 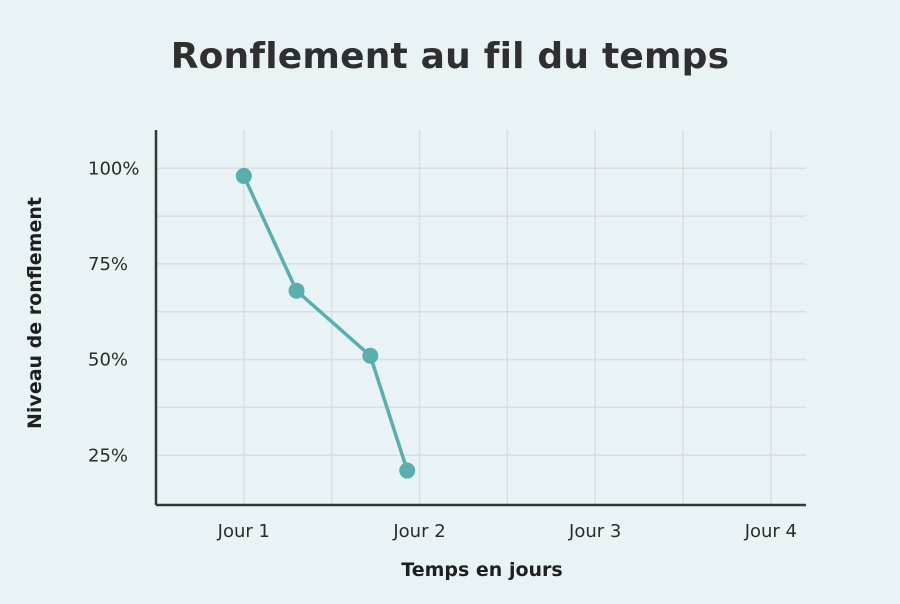 What do you see at coordinates (108, 360) in the screenshot?
I see `y-tick-label: 50%` at bounding box center [108, 360].